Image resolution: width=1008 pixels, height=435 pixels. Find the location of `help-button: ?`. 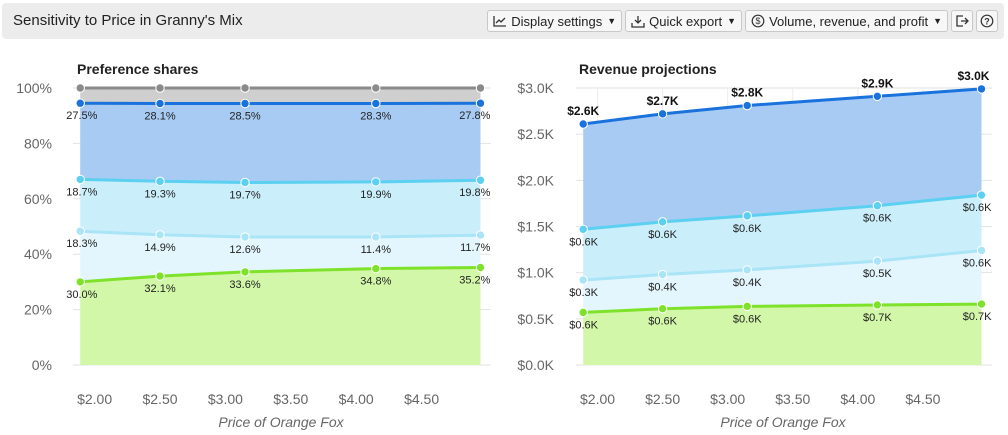

help-button: ? is located at coordinates (987, 21).